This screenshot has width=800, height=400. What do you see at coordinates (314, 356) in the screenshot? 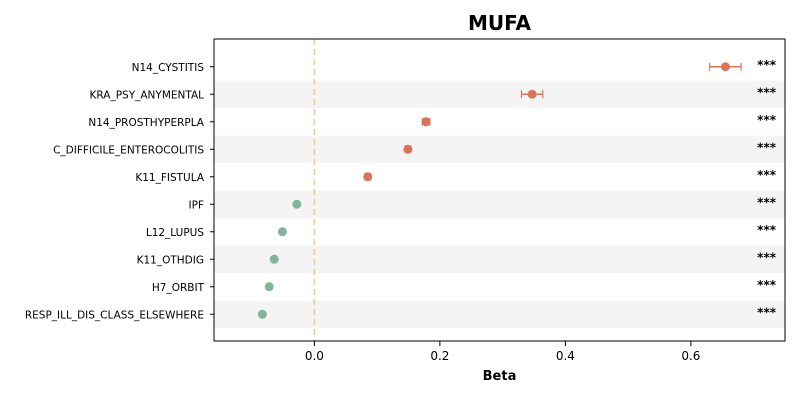
I see `x-tick-label: 0.0` at bounding box center [314, 356].